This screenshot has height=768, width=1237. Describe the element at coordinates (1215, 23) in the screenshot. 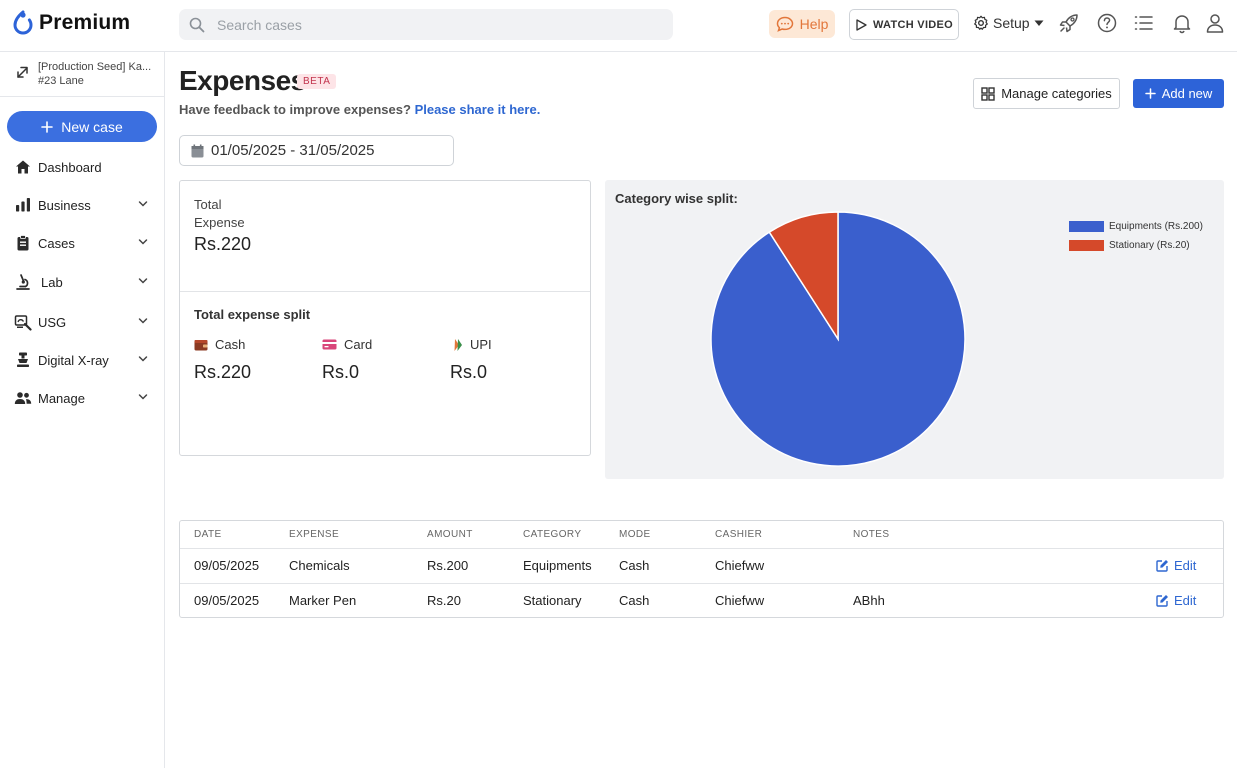

I see `user-profile-icon` at that location.